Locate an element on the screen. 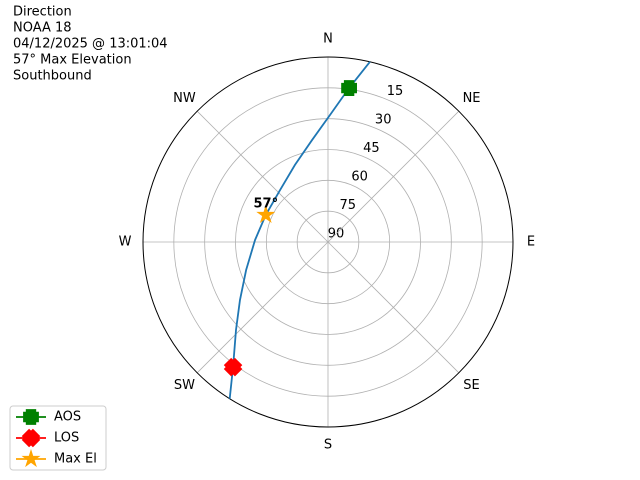 The width and height of the screenshot is (640, 480). legend-label: LOS is located at coordinates (66, 438).